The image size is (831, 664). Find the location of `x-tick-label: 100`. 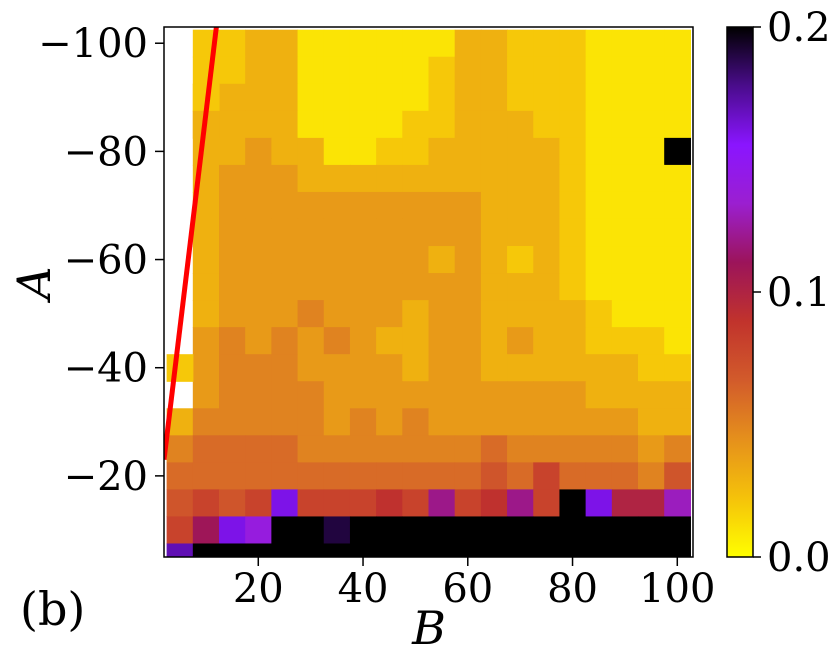

x-tick-label: 100 is located at coordinates (677, 589).